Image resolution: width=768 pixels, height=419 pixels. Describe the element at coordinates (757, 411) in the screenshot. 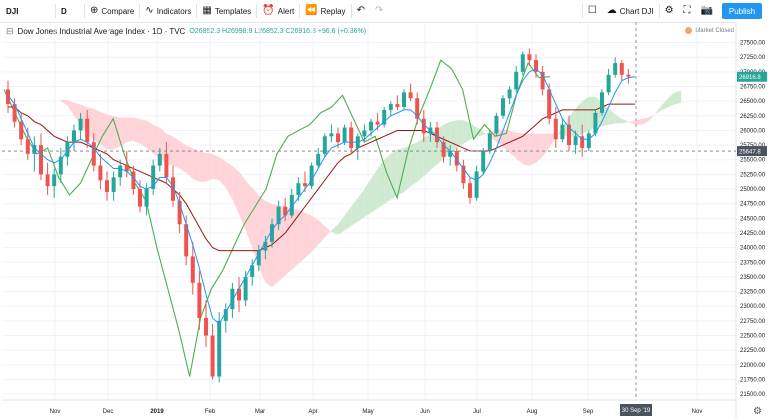

I see `chart-settings-gear-icon: ⚙` at that location.